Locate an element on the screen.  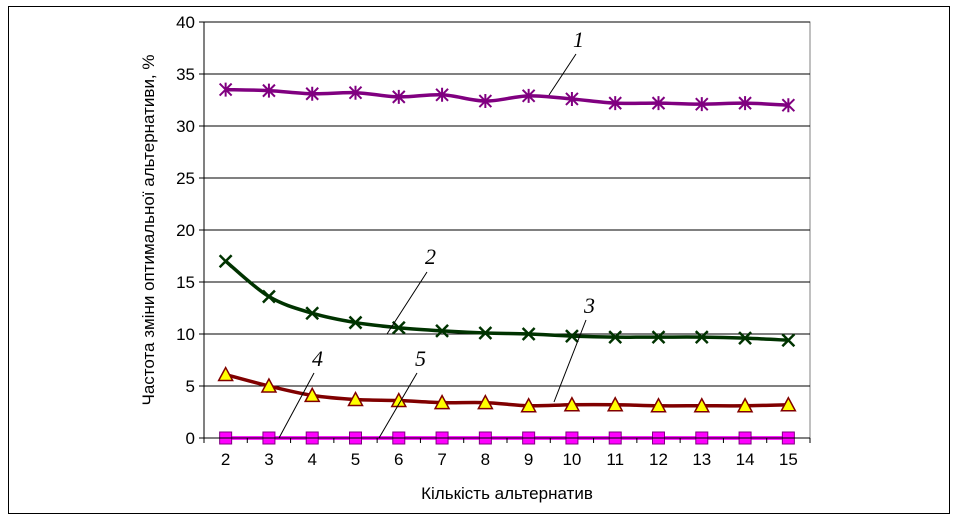
y-tick-label: 15 is located at coordinates (185, 282).